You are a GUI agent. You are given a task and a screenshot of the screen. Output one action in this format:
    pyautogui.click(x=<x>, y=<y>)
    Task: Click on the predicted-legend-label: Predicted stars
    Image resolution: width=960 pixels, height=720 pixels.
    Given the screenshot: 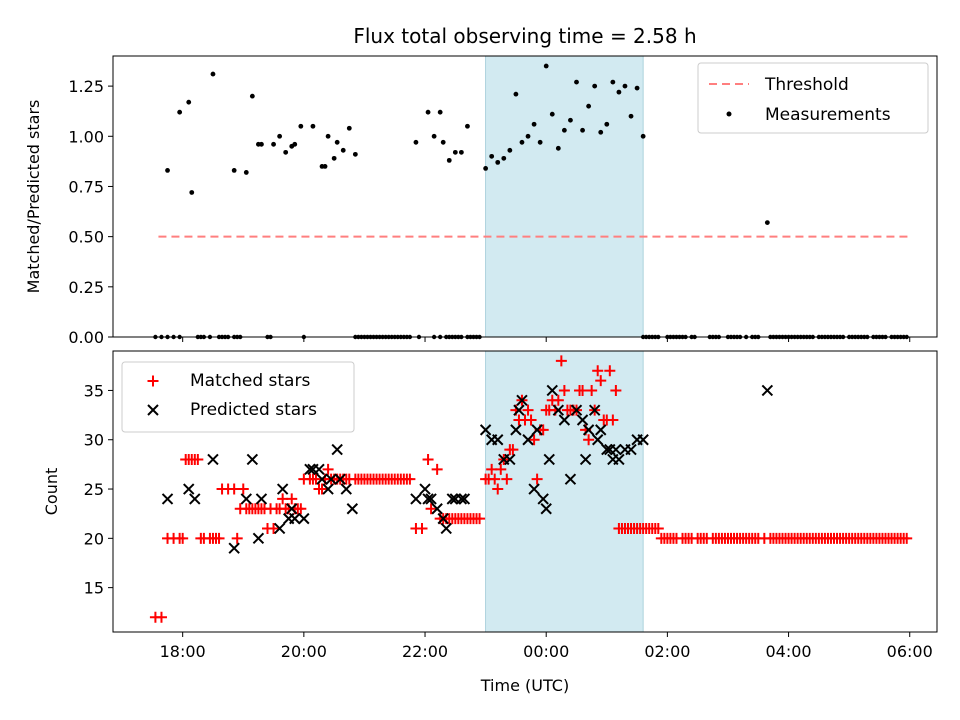 What is the action you would take?
    pyautogui.click(x=253, y=410)
    